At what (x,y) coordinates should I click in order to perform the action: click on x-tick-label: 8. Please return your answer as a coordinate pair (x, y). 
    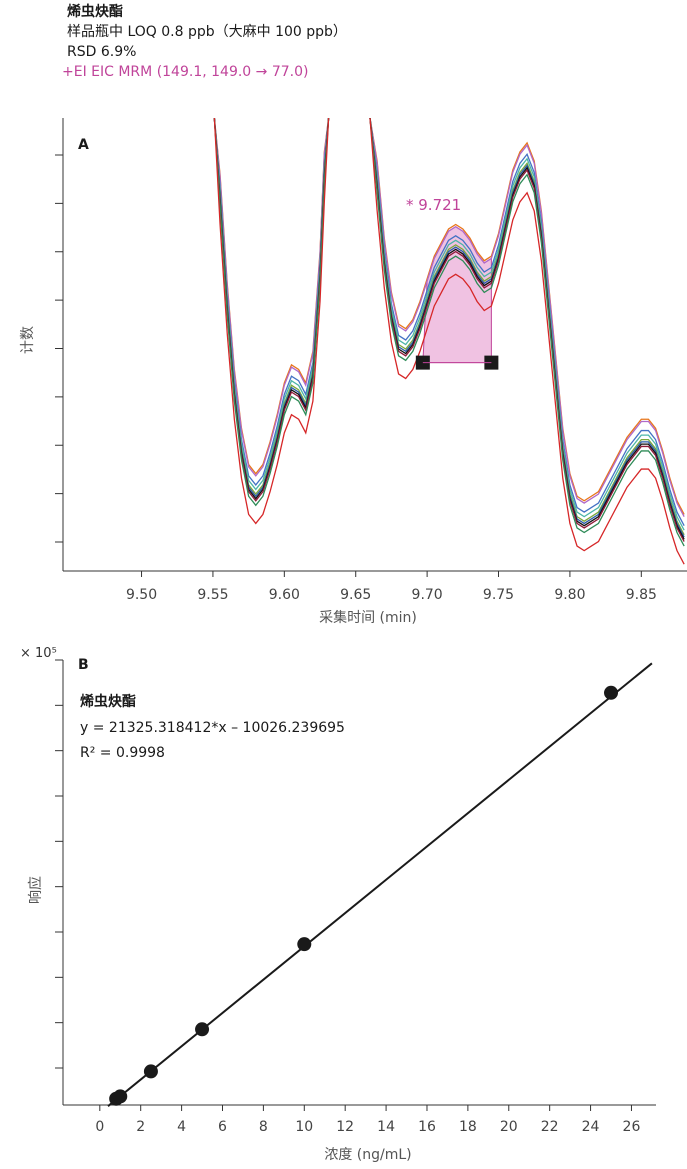
    Looking at the image, I should click on (263, 1127).